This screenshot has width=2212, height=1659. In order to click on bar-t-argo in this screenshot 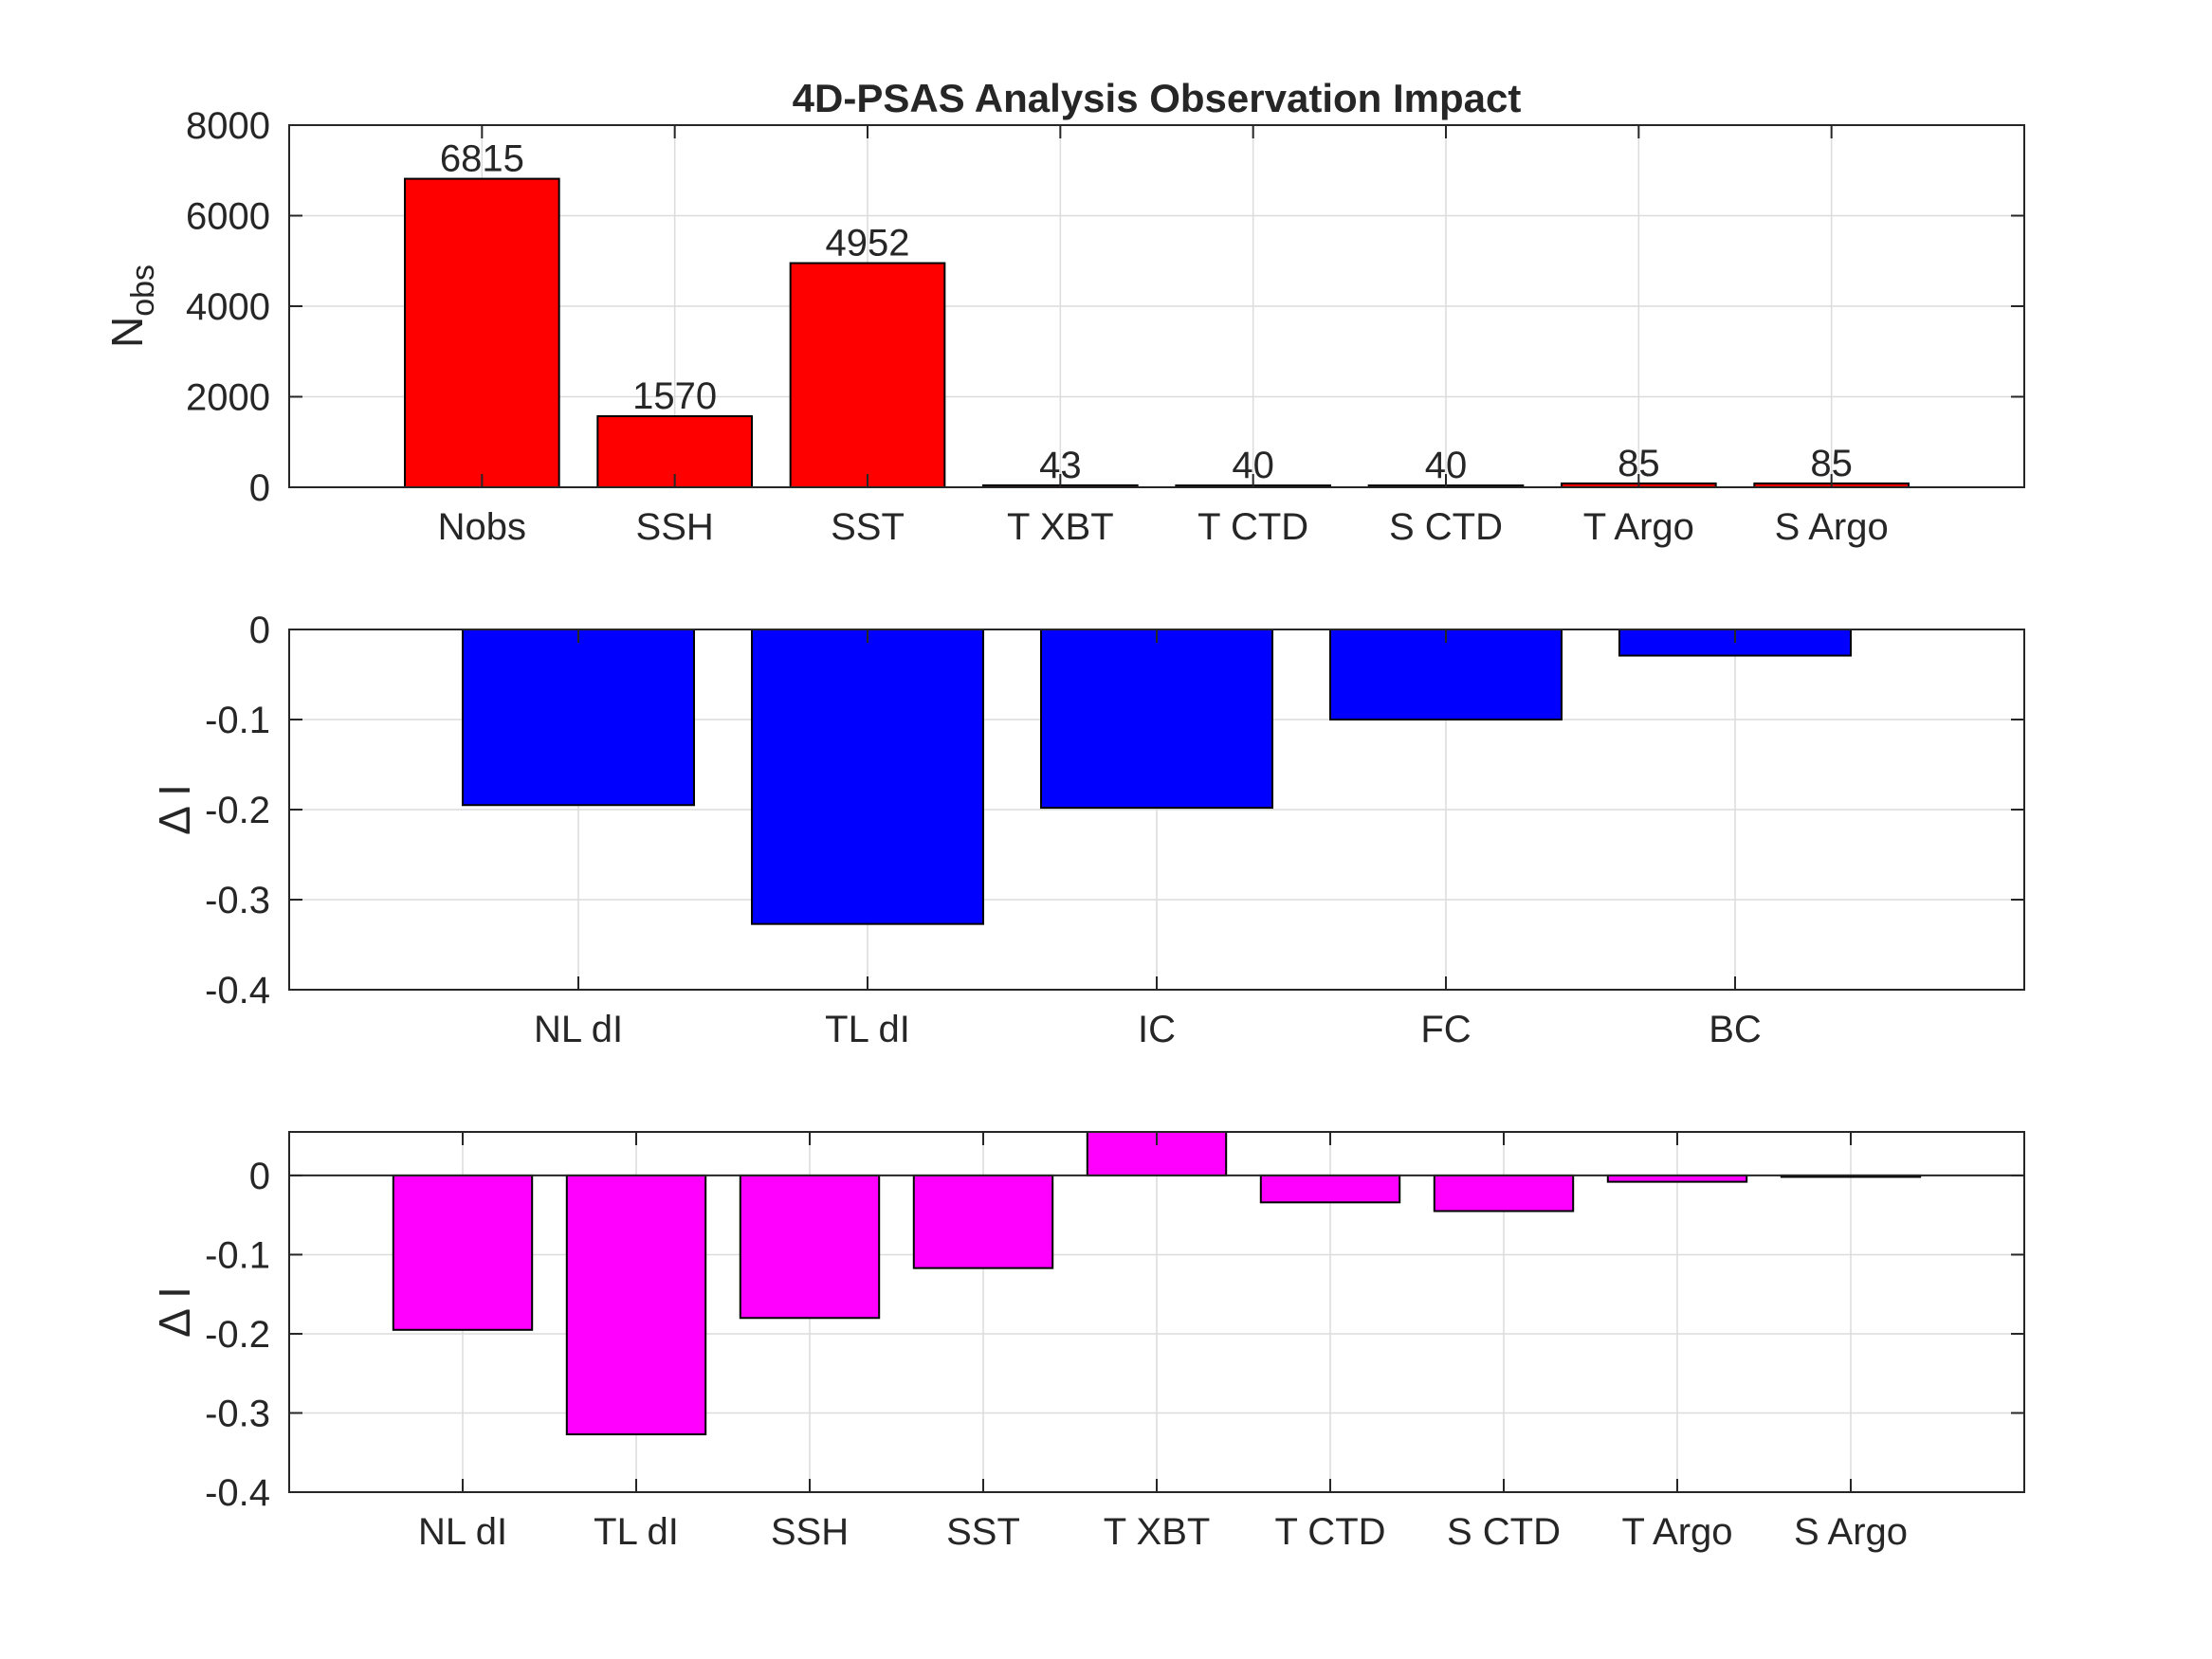, I will do `click(1677, 1178)`.